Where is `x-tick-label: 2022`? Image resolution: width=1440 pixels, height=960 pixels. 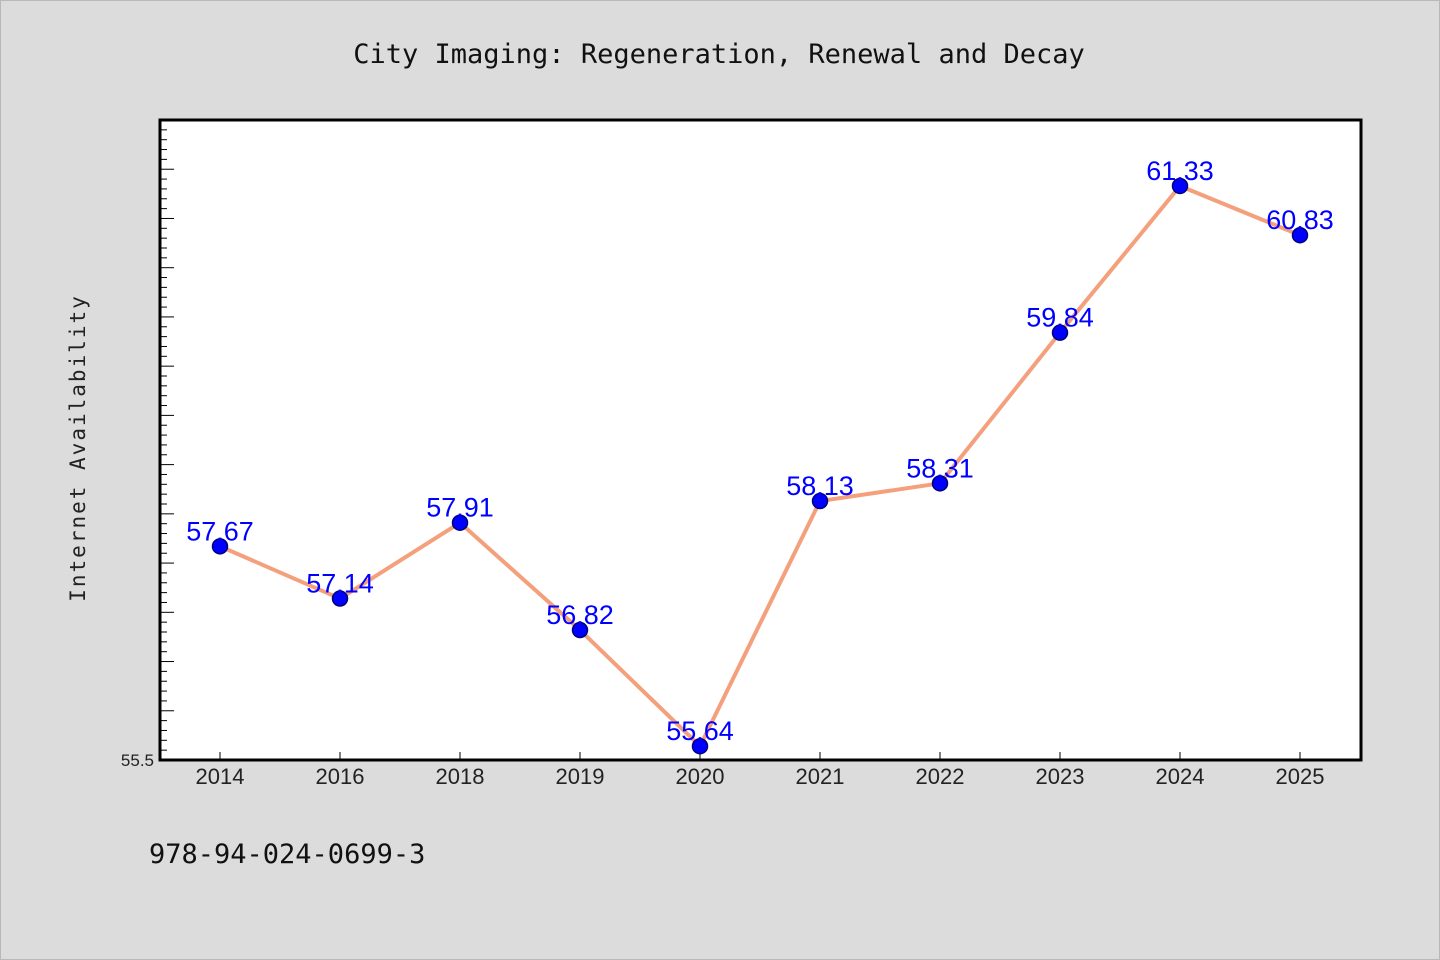 x-tick-label: 2022 is located at coordinates (940, 776).